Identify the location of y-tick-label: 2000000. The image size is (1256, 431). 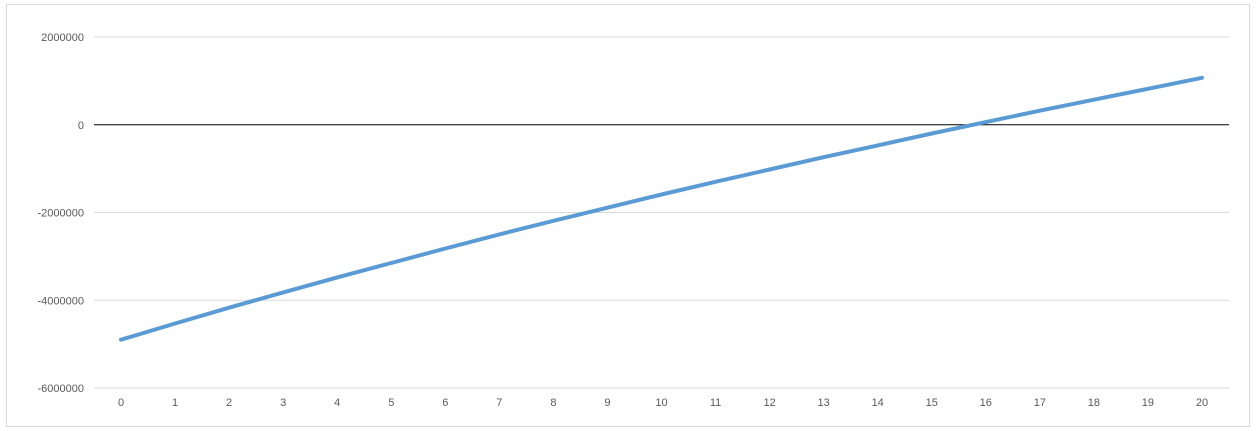
(62, 38).